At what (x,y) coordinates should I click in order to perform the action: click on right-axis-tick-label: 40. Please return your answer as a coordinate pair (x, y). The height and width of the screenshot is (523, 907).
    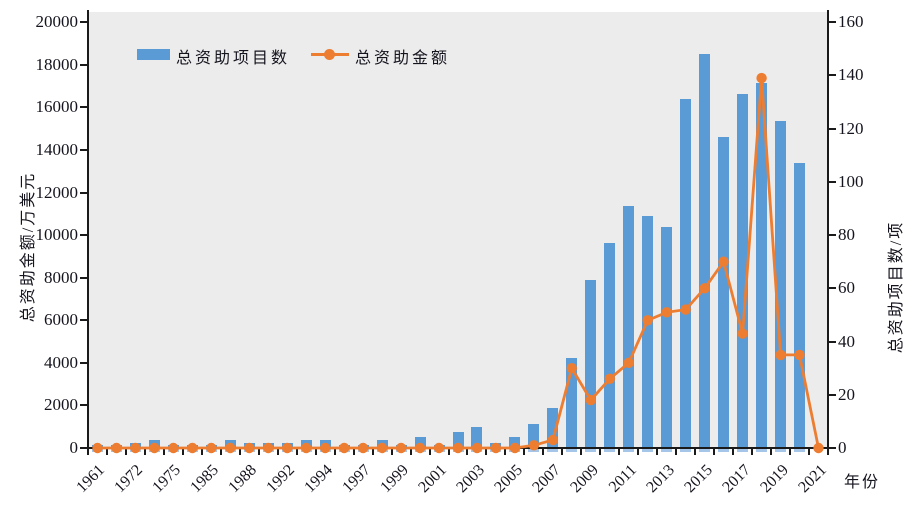
    Looking at the image, I should click on (846, 341).